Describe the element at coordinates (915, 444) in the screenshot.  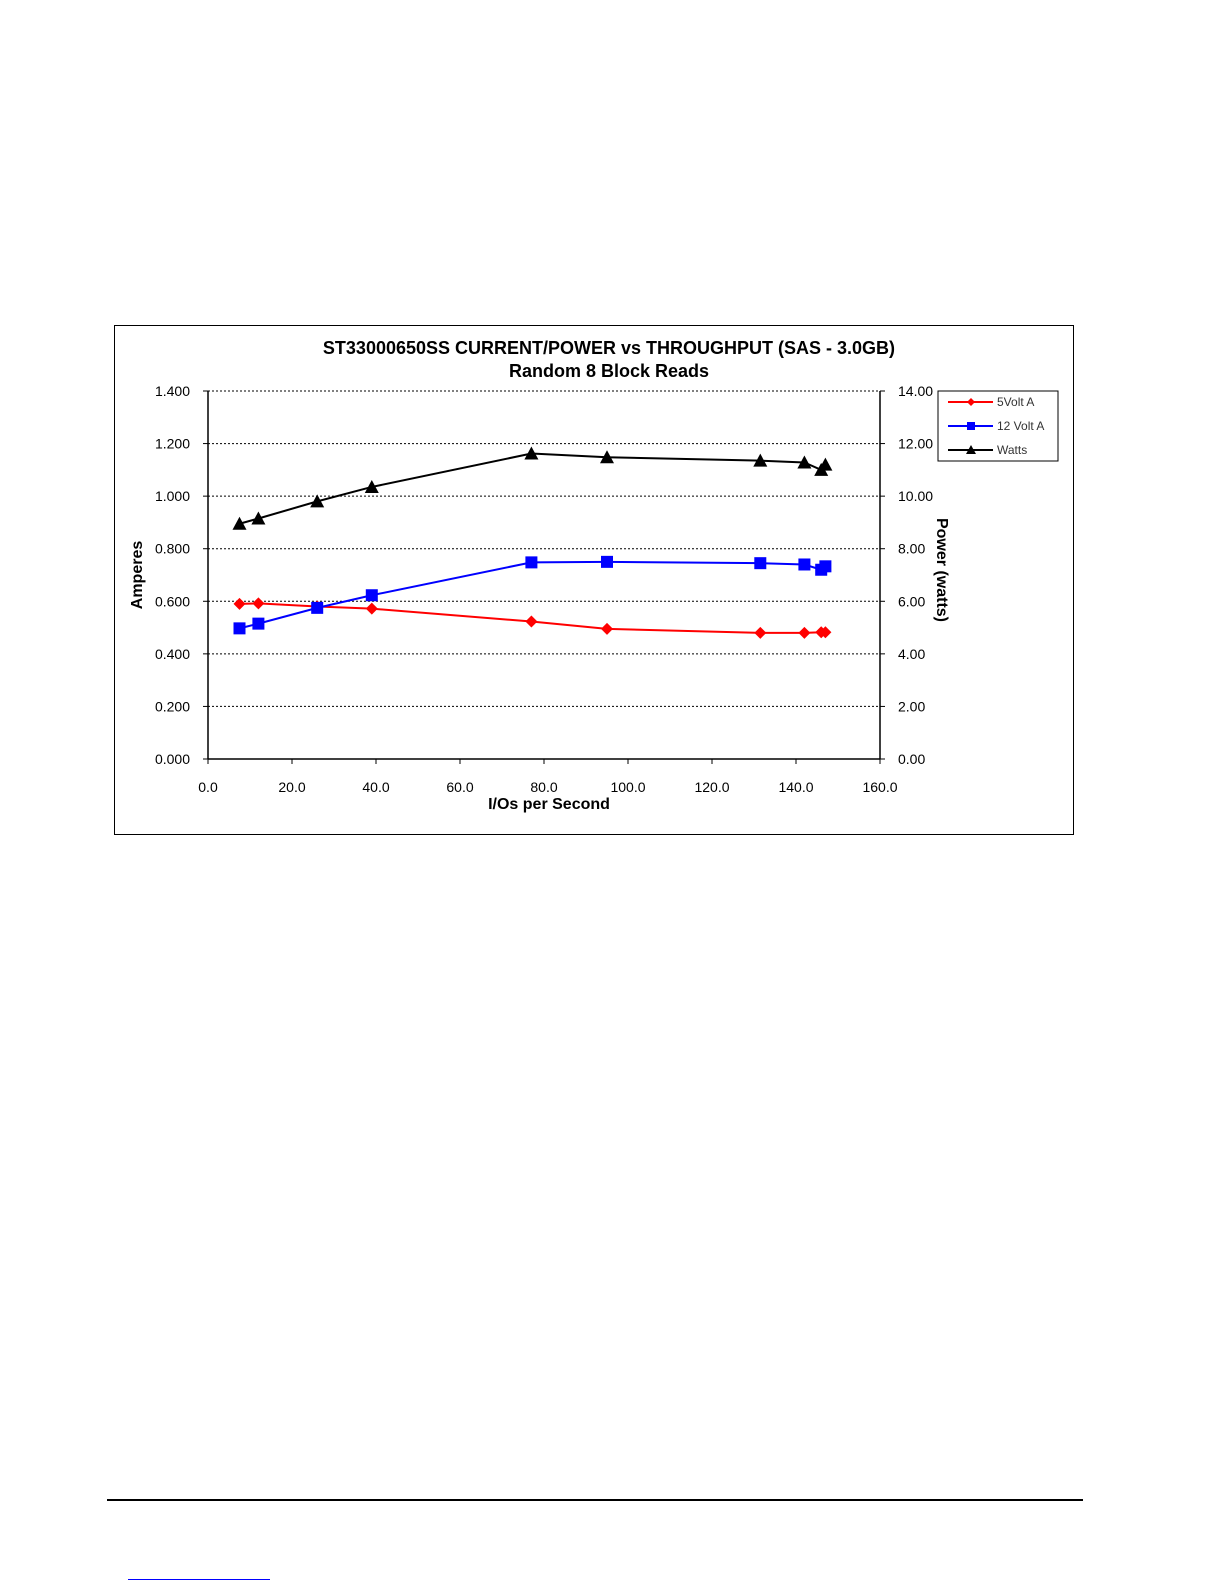
I see `y2-tick-label: 12.00` at that location.